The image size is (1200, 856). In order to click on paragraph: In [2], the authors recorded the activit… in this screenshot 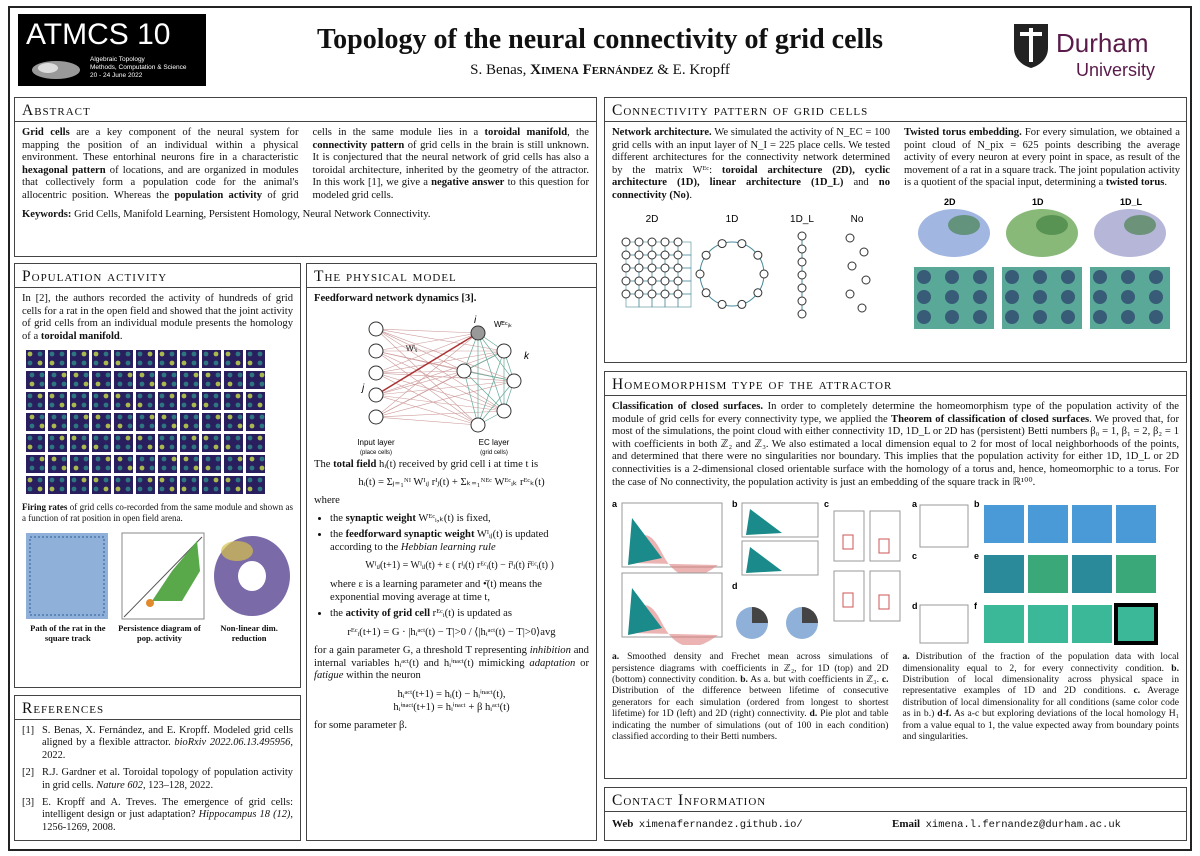, I will do `click(157, 318)`.